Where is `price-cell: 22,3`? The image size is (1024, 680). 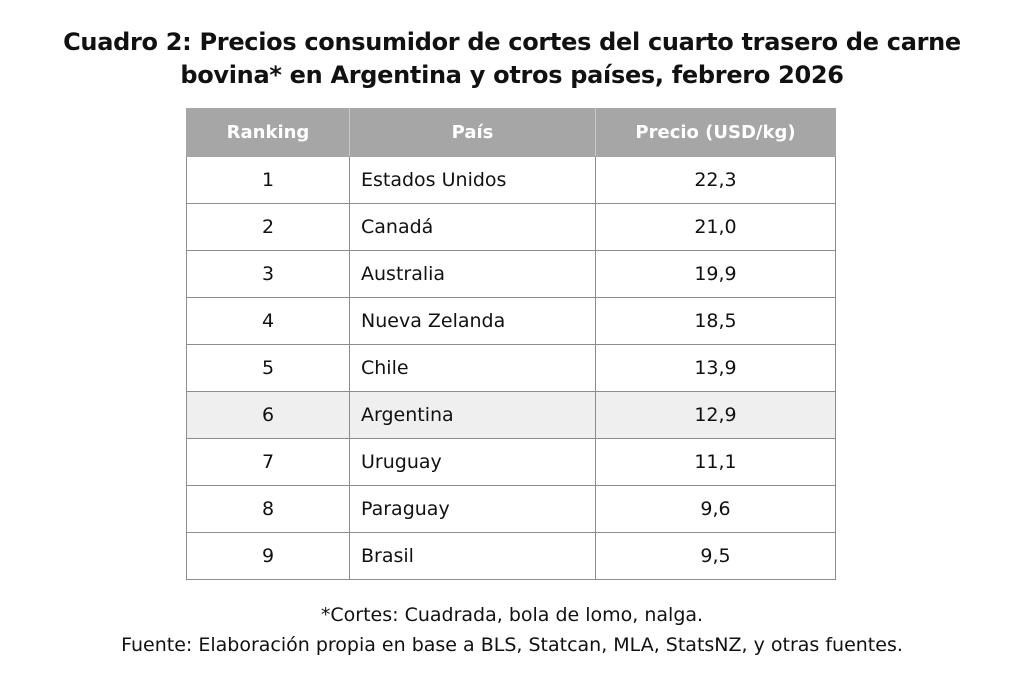 price-cell: 22,3 is located at coordinates (715, 180).